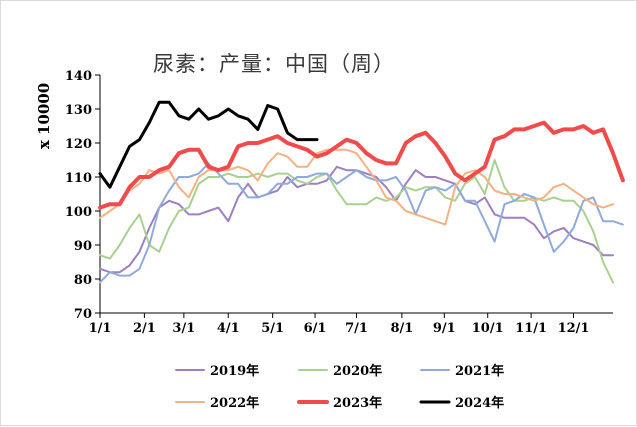 The height and width of the screenshot is (427, 637). What do you see at coordinates (315, 328) in the screenshot?
I see `x-tick-label: 6/1` at bounding box center [315, 328].